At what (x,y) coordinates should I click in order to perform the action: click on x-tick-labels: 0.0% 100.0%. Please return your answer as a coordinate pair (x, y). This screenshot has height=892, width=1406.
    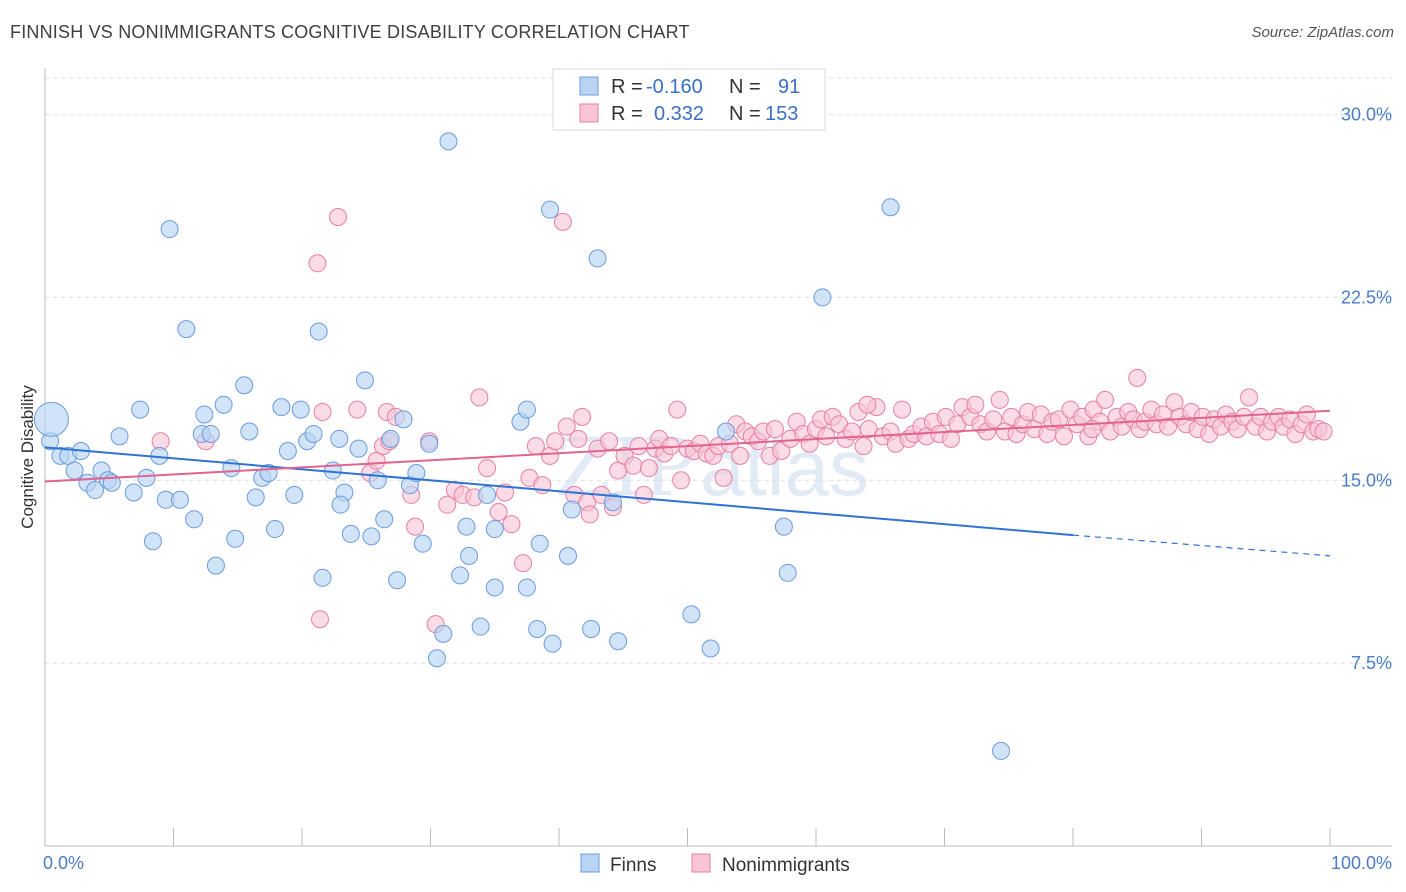
    Looking at the image, I should click on (717, 863).